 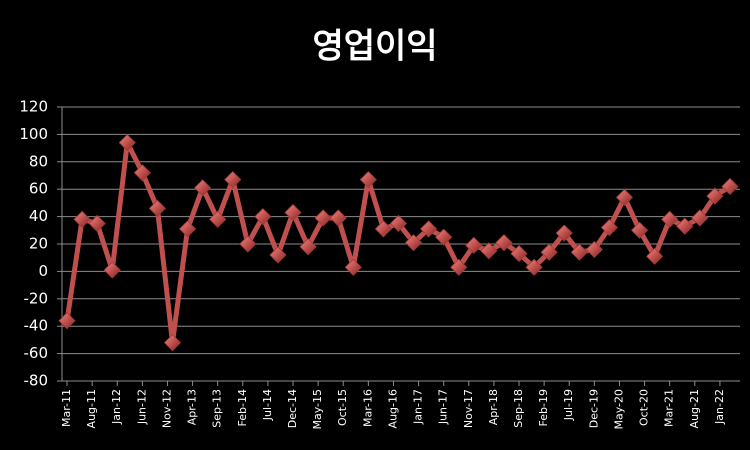 What do you see at coordinates (141, 407) in the screenshot?
I see `x-tick-label: Jun-12` at bounding box center [141, 407].